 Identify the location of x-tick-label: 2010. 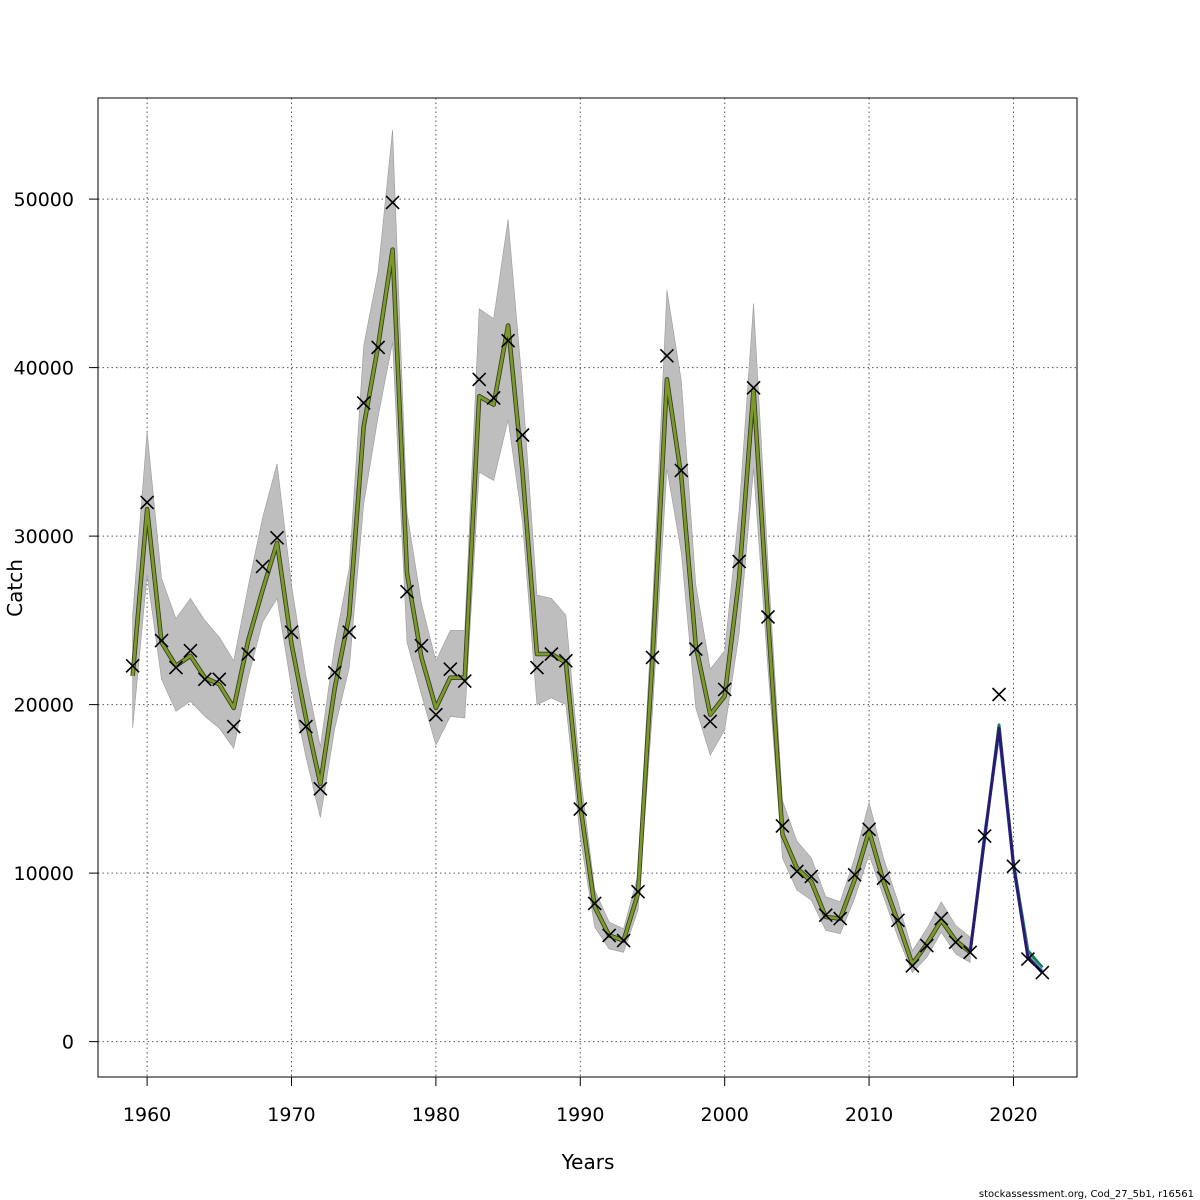
(869, 1115).